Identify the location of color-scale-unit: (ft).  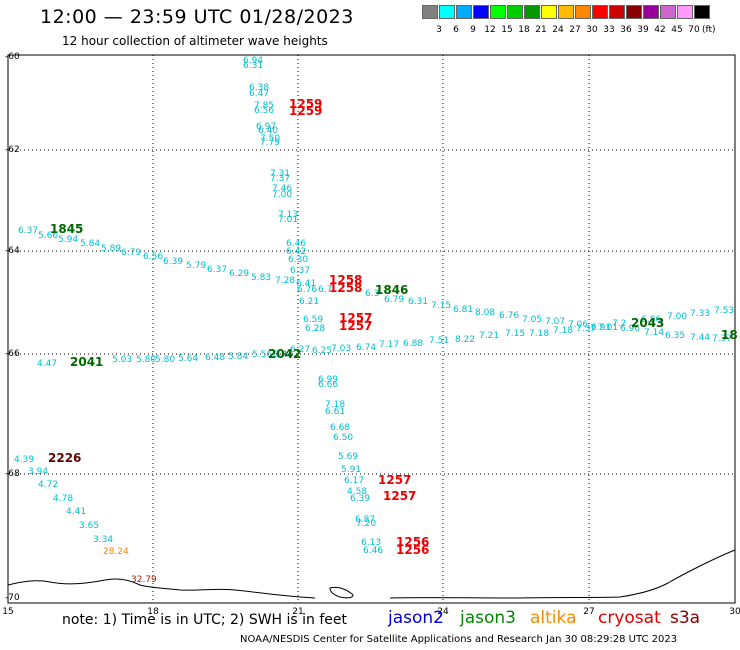
(709, 30).